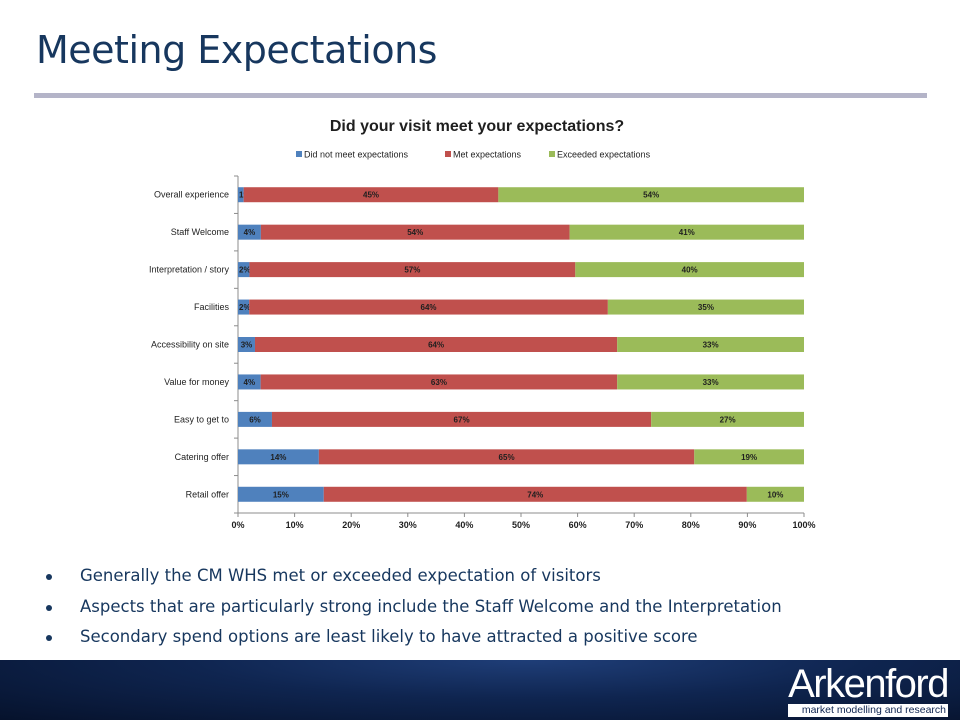 The width and height of the screenshot is (960, 720). I want to click on data-label: 41%, so click(687, 232).